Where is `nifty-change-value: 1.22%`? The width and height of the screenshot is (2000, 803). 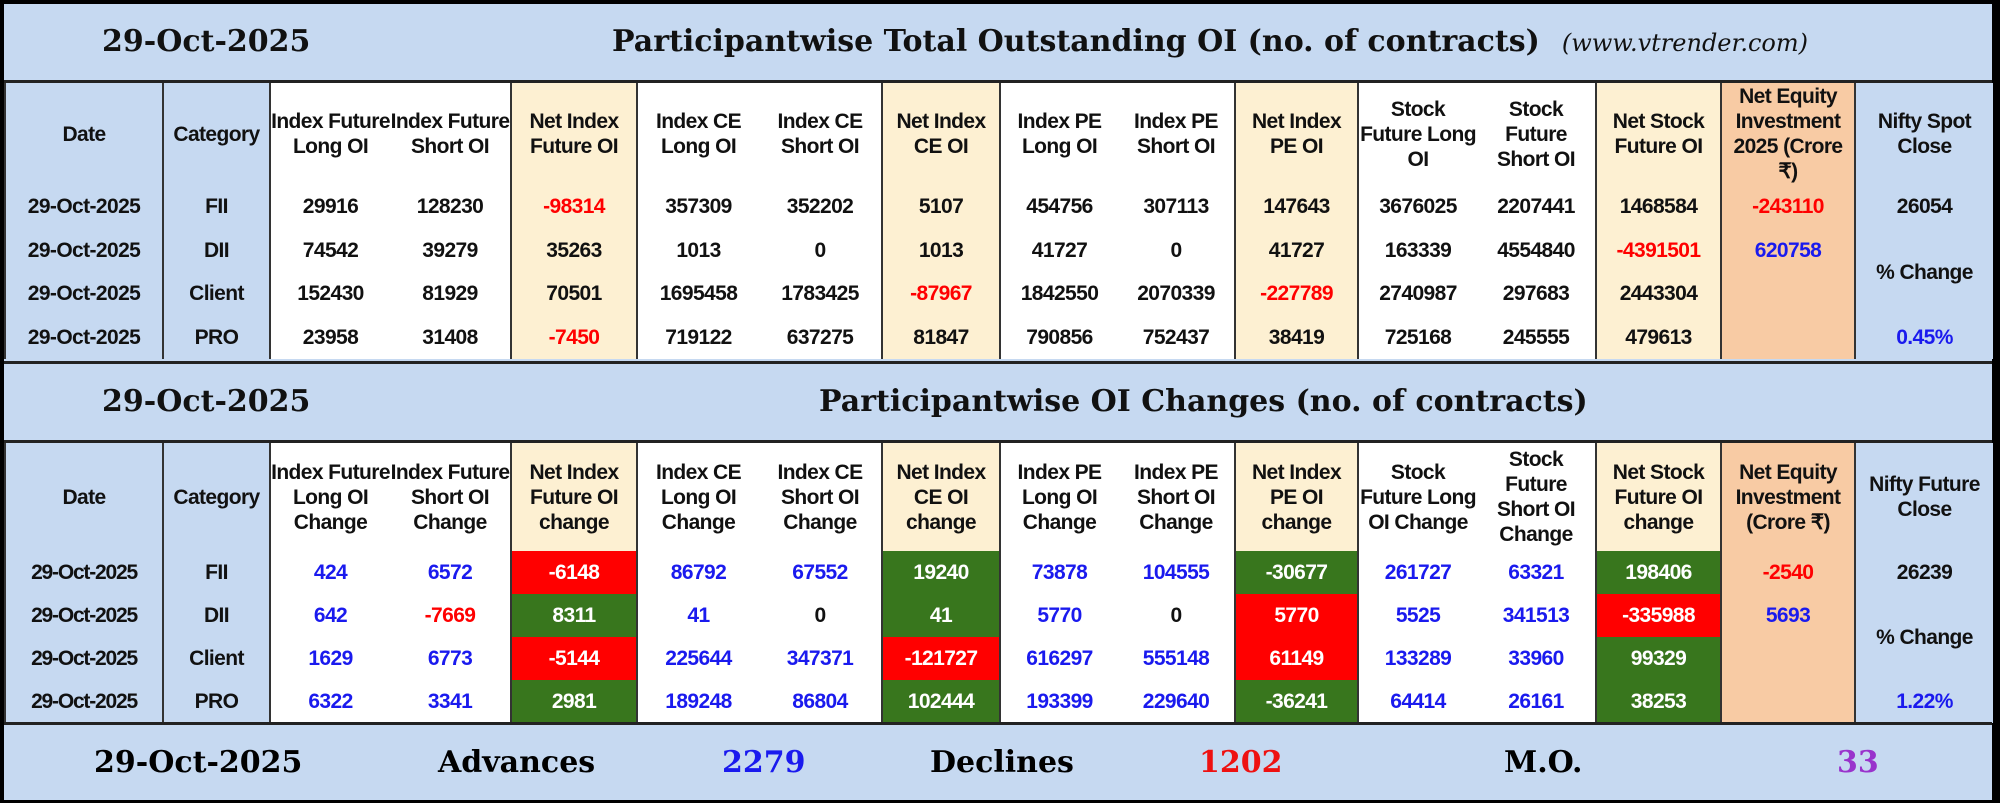
nifty-change-value: 1.22% is located at coordinates (1923, 701).